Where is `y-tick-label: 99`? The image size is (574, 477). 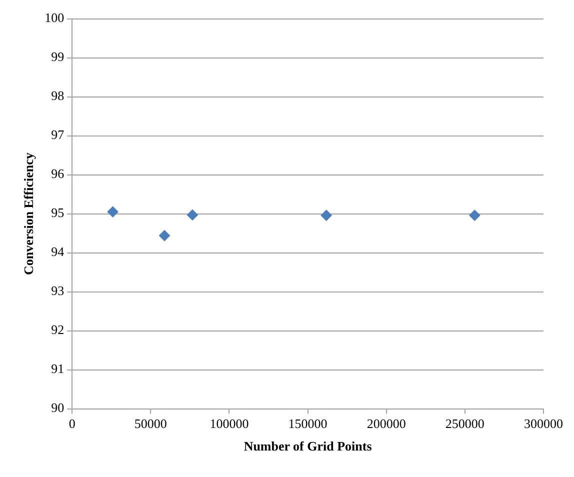
y-tick-label: 99 is located at coordinates (57, 56).